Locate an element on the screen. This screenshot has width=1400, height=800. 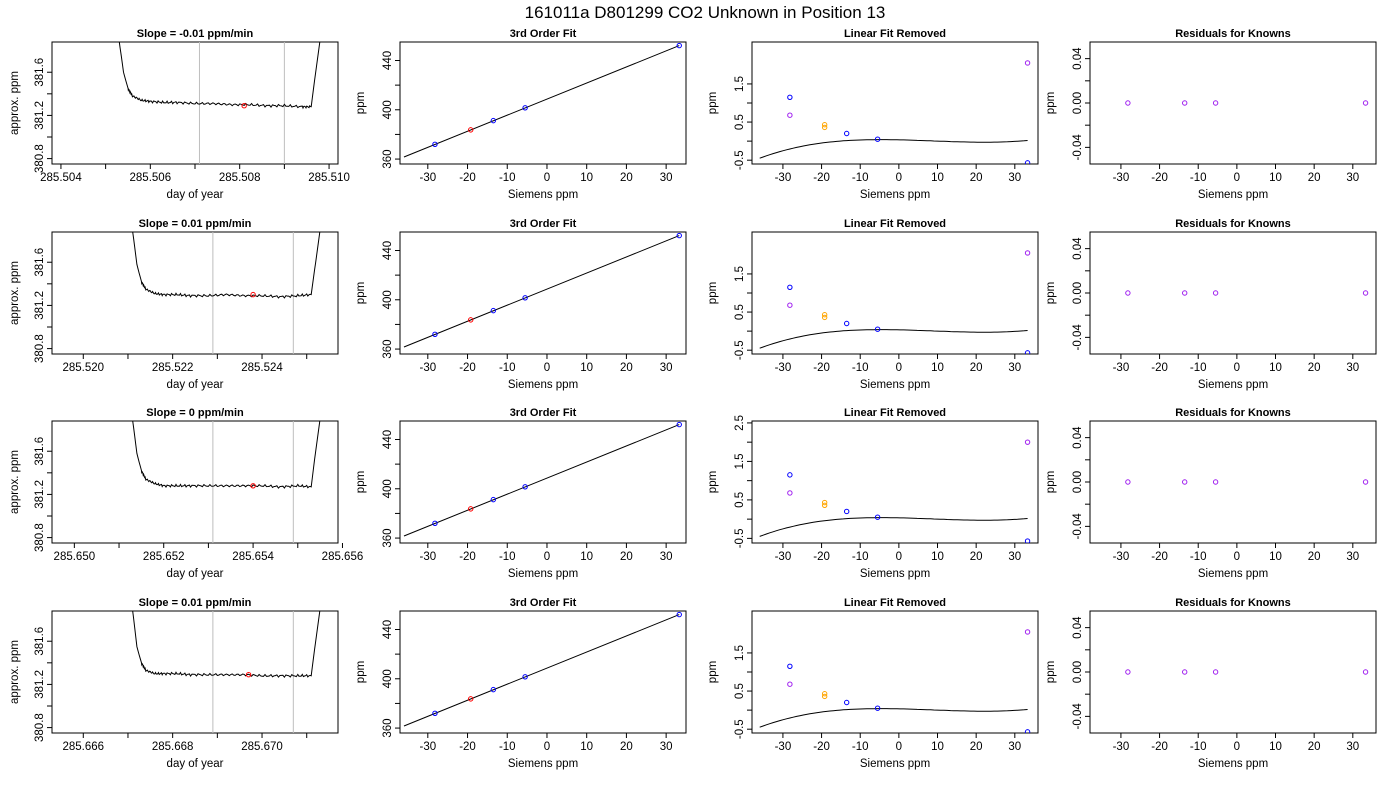
y-tick-label: 0.00 is located at coordinates (1078, 293).